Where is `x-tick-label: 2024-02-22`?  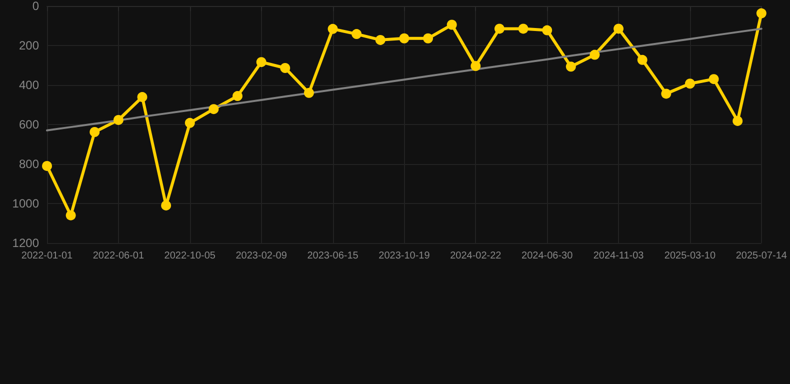 x-tick-label: 2024-02-22 is located at coordinates (476, 256).